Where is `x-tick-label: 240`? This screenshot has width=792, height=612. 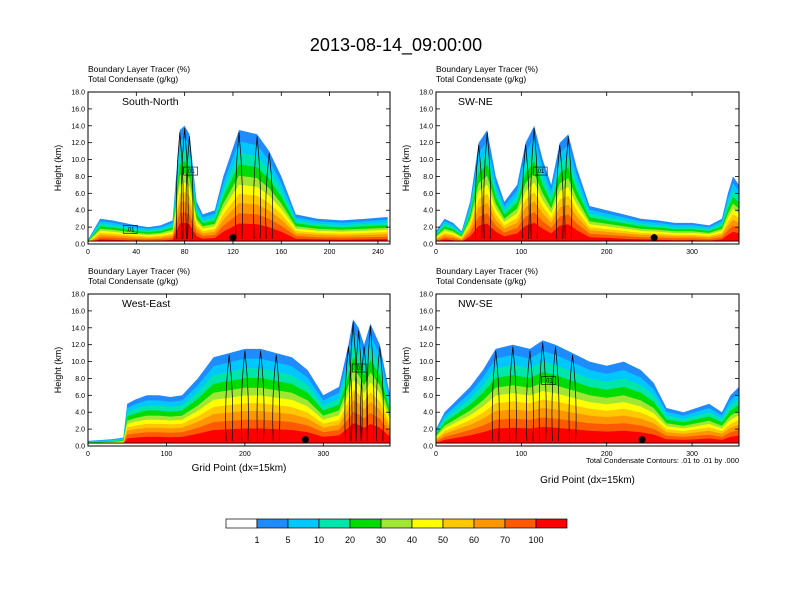
x-tick-label: 240 is located at coordinates (378, 252).